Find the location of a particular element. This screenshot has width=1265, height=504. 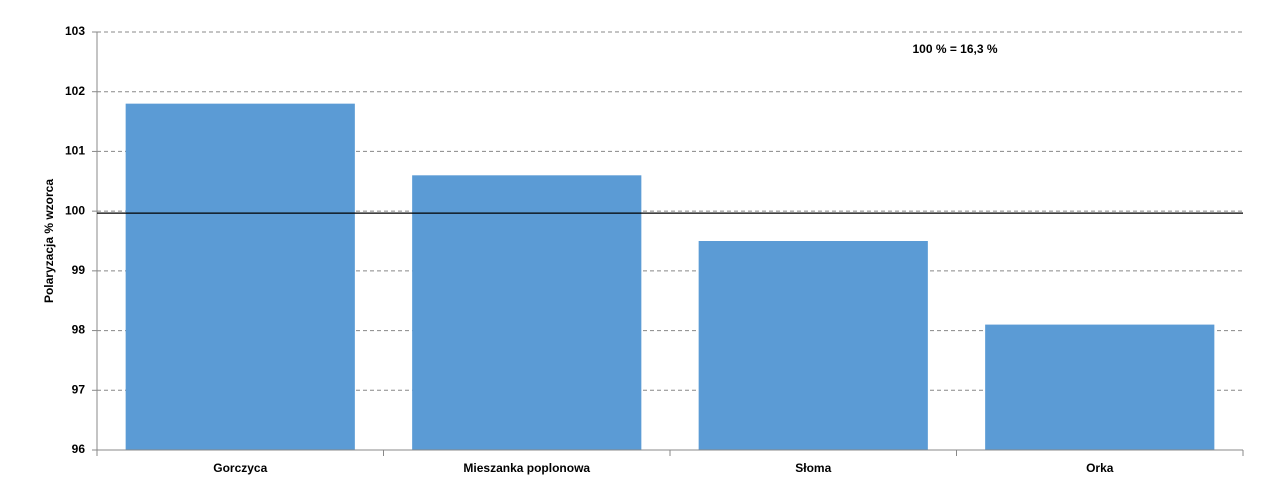

x-tick-label: Gorczyca is located at coordinates (240, 468).